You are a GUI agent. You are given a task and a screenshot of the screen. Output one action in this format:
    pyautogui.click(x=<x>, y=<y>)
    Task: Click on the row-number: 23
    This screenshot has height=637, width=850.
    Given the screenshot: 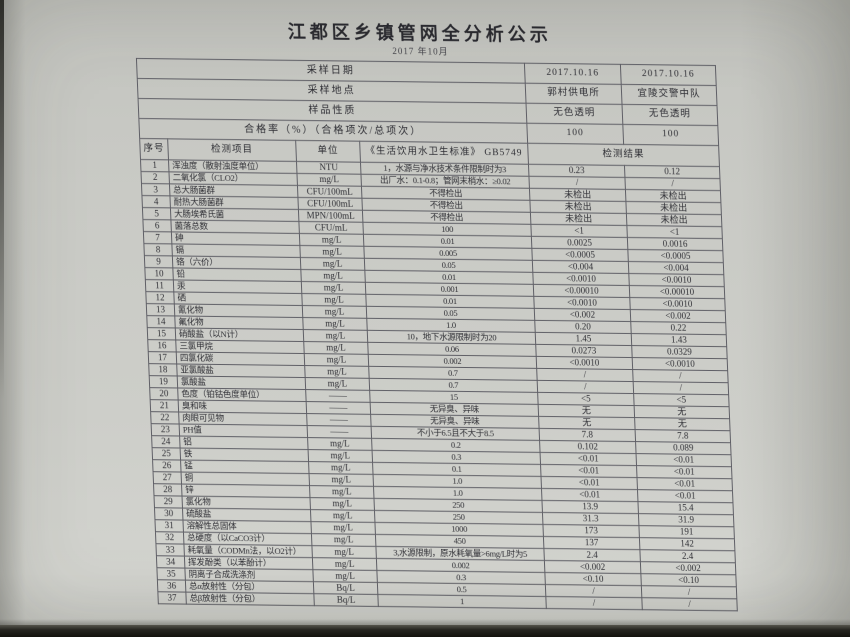 What is the action you would take?
    pyautogui.click(x=165, y=430)
    